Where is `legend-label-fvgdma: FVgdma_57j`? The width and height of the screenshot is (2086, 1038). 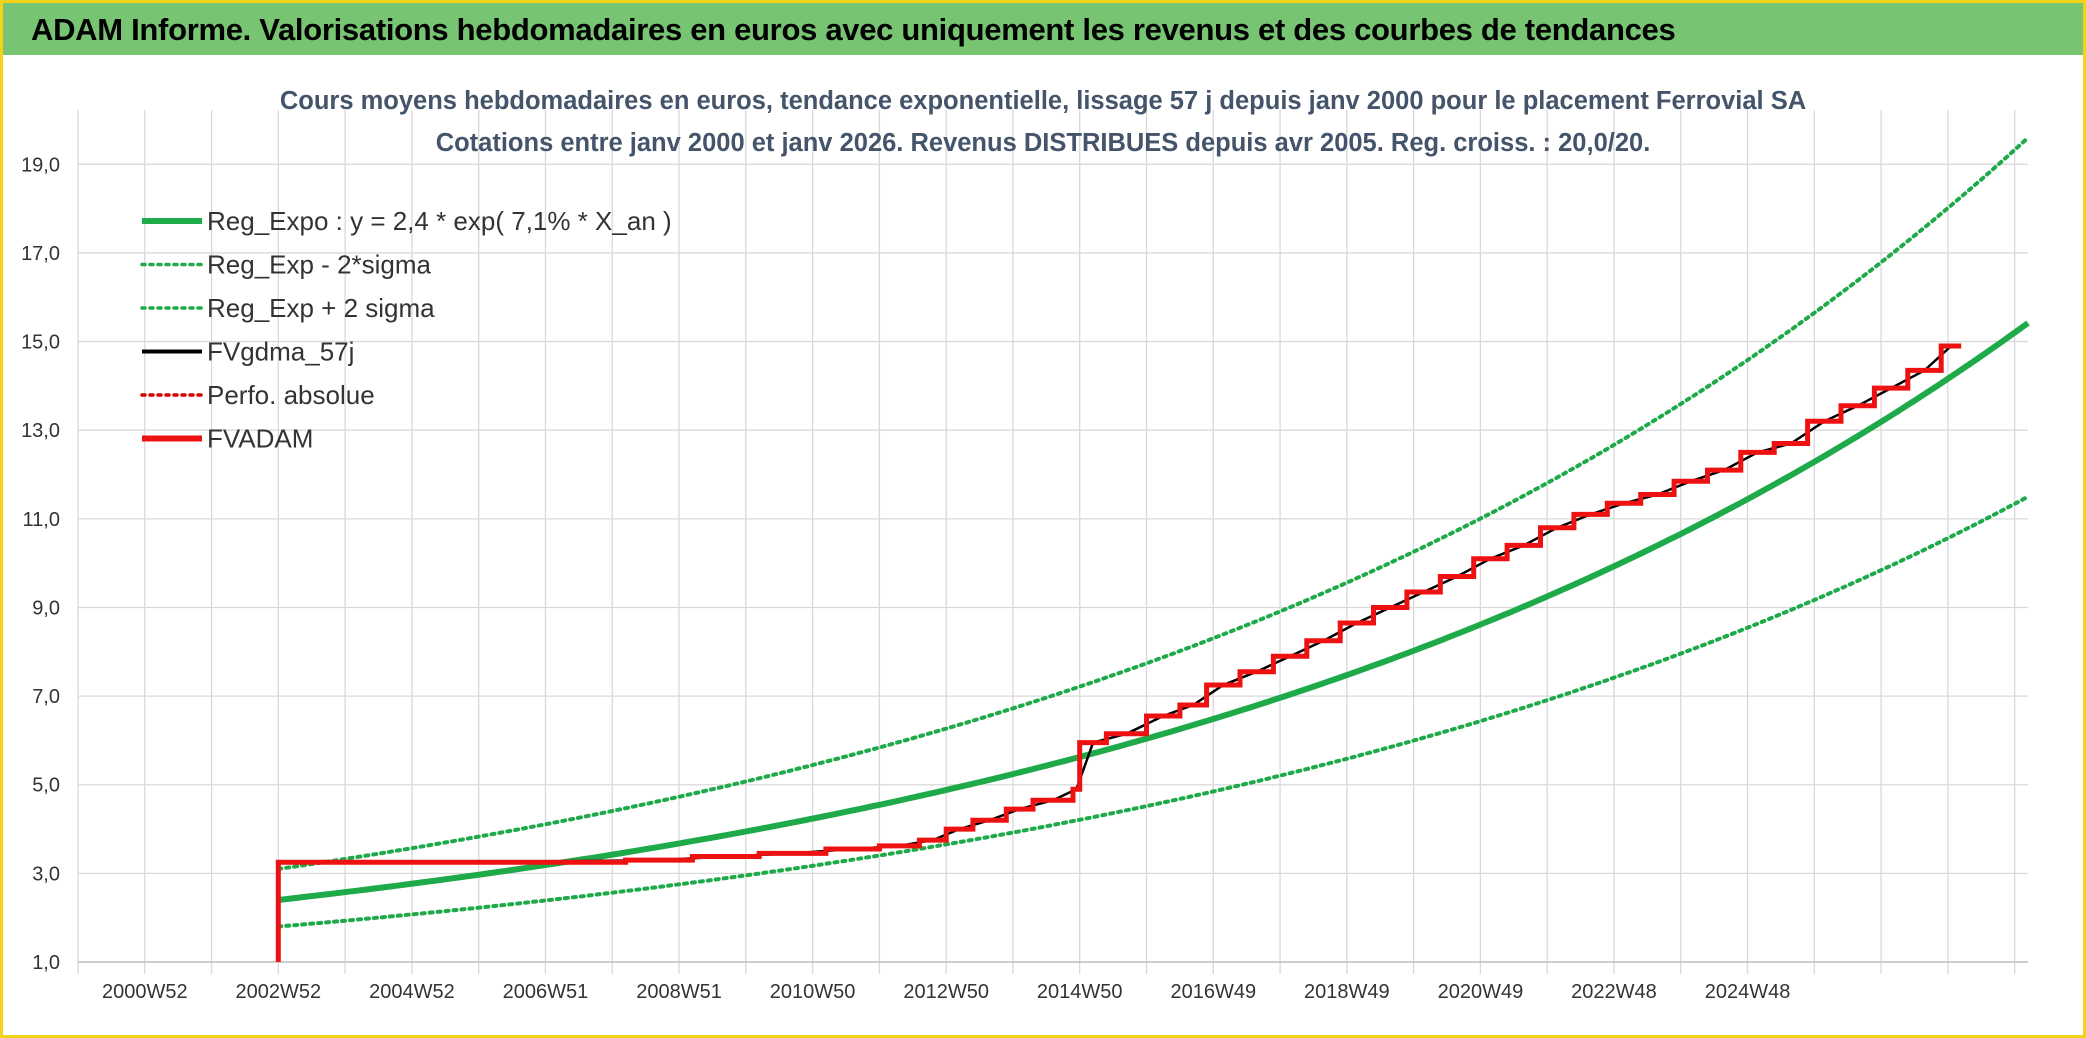 legend-label-fvgdma: FVgdma_57j is located at coordinates (280, 352).